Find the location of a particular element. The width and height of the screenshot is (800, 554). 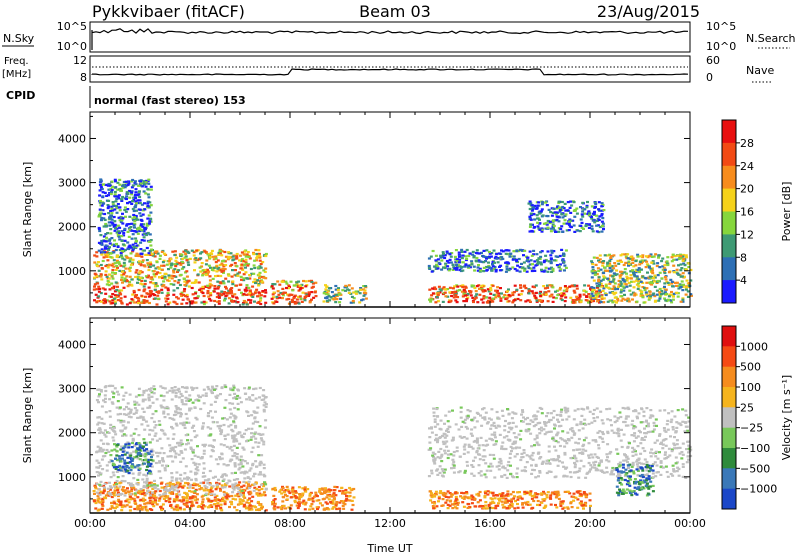

colorbar-tick-label: 28 is located at coordinates (747, 143).